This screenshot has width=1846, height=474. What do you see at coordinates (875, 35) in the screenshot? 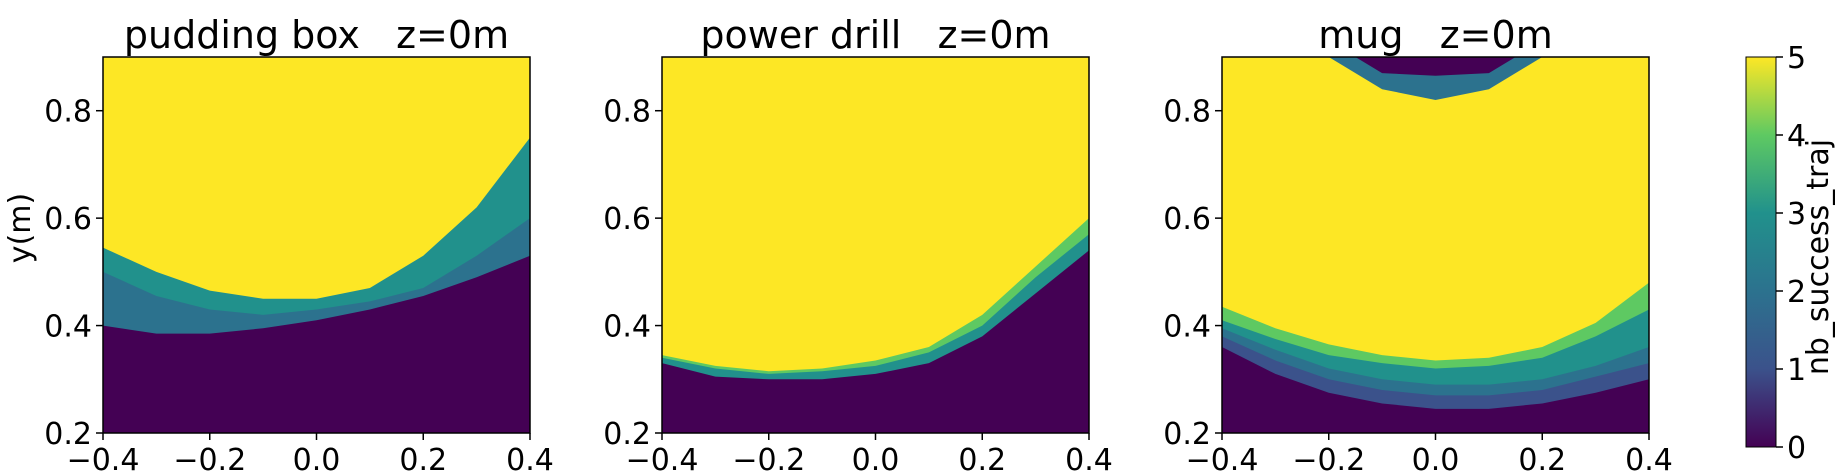
I see `panel-title: power drill z=0m` at bounding box center [875, 35].